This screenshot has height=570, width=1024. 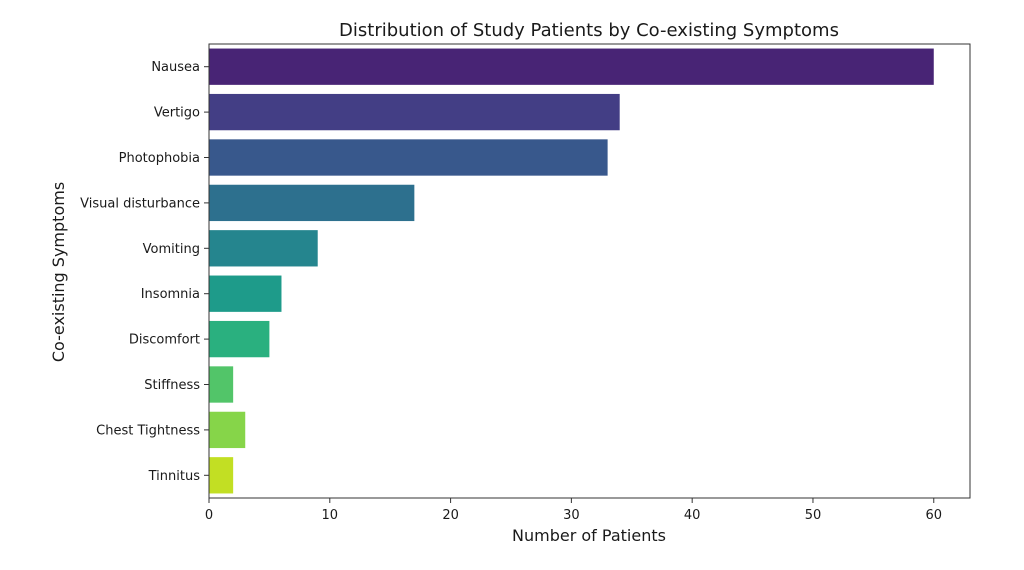 What do you see at coordinates (227, 430) in the screenshot?
I see `bar-chest-tightness` at bounding box center [227, 430].